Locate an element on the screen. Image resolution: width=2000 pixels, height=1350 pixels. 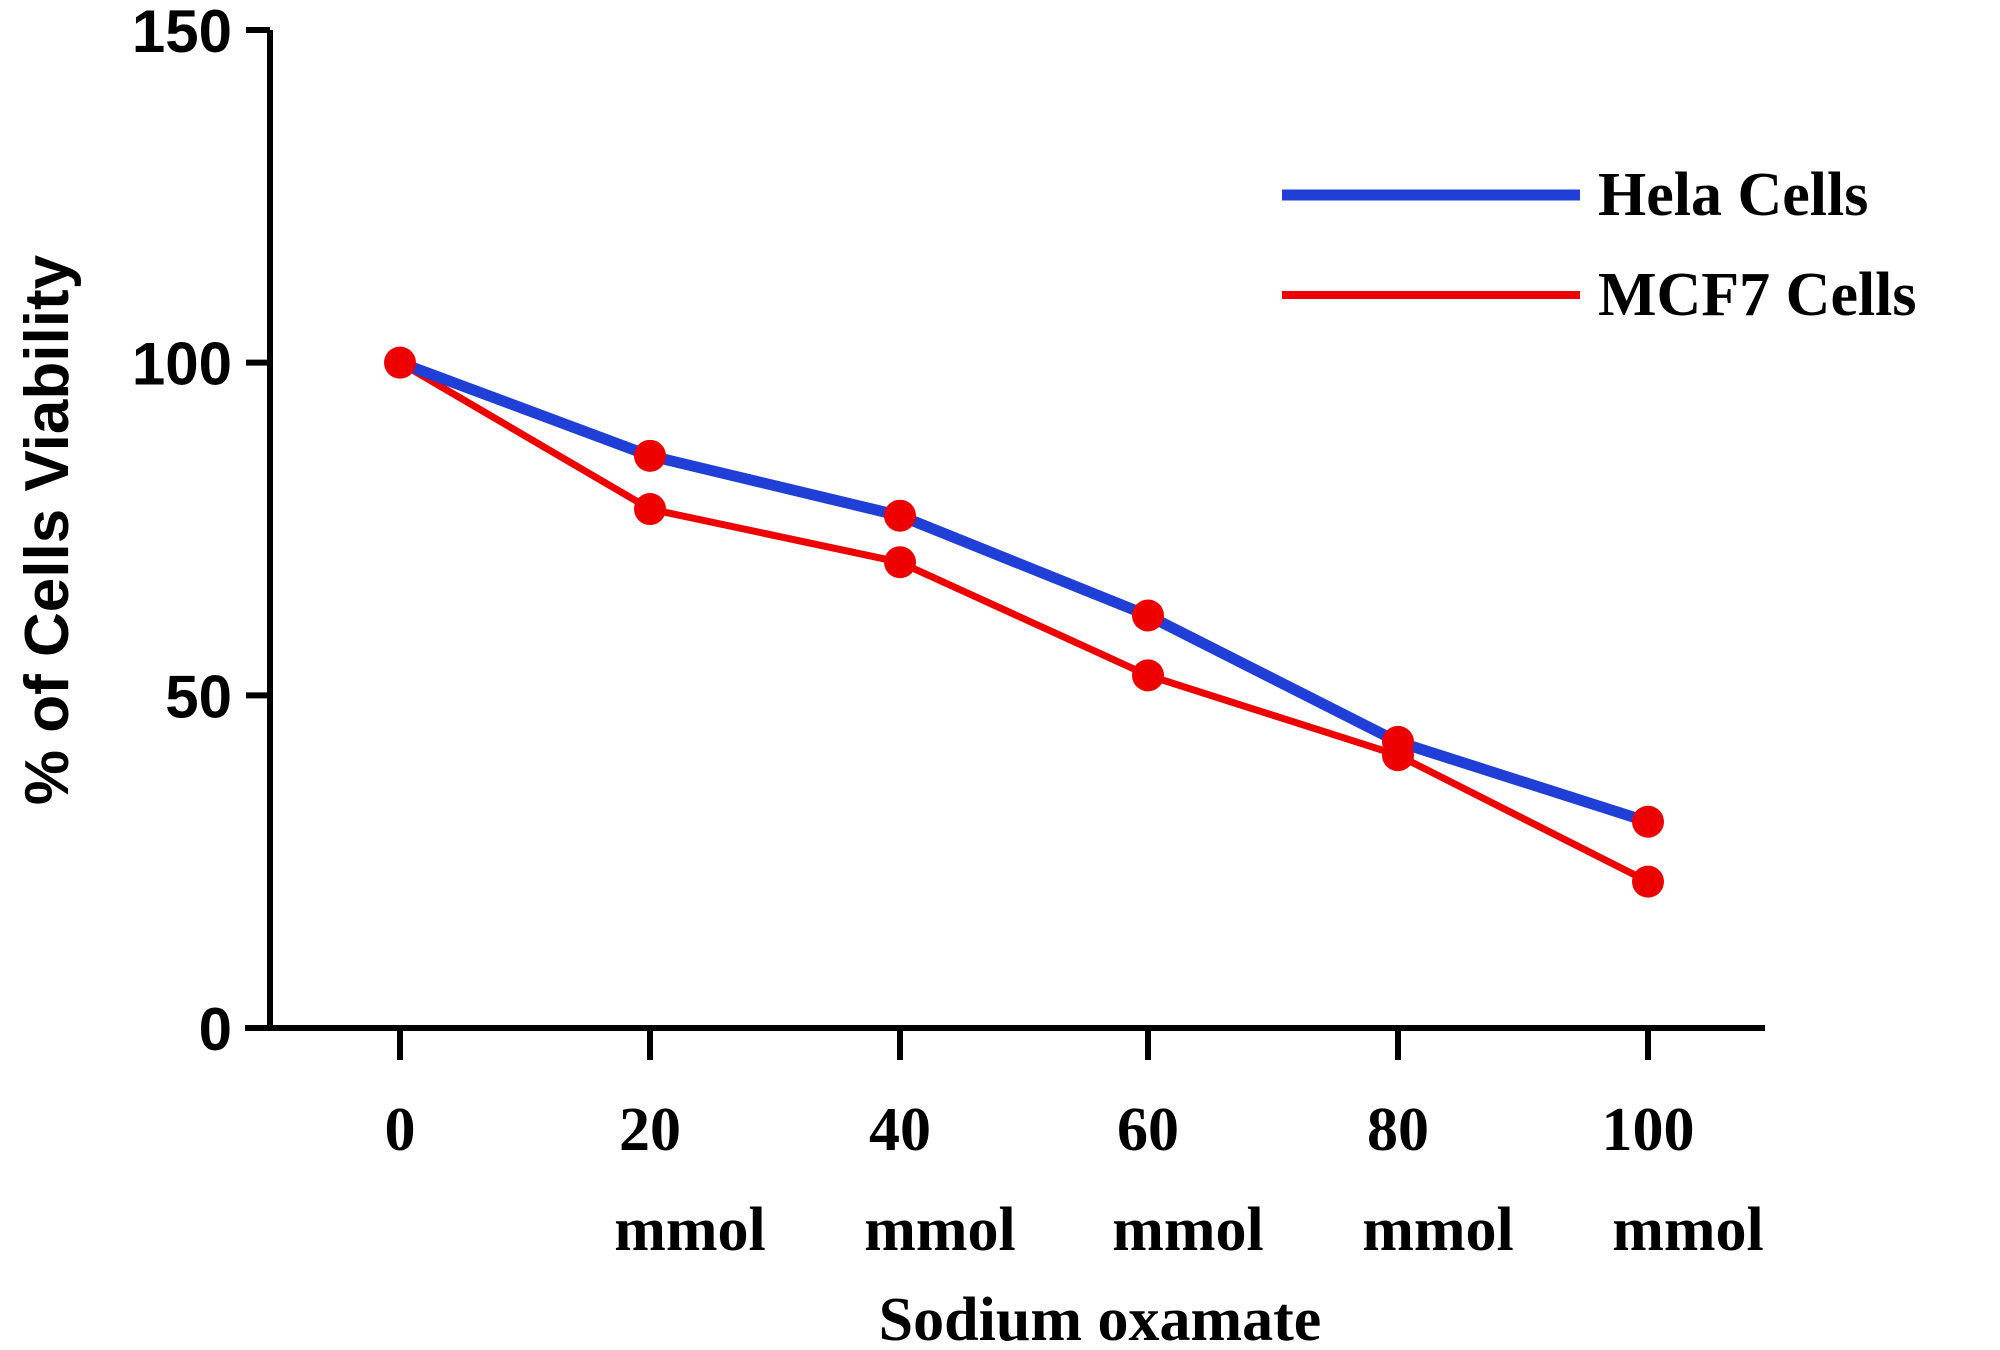
y-axis-label: % of Cells Viability is located at coordinates (47, 529).